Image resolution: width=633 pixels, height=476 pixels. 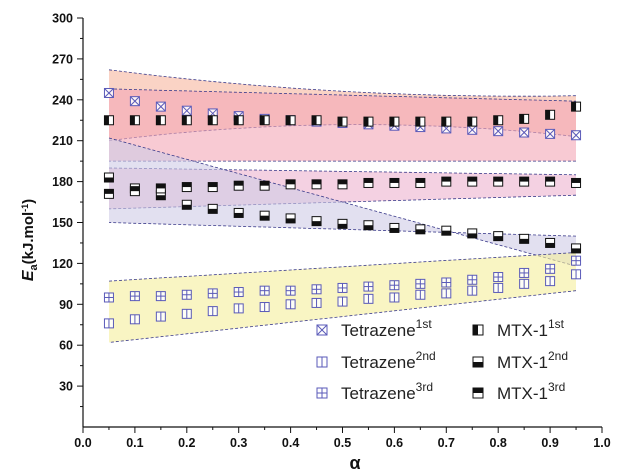 What do you see at coordinates (62, 19) in the screenshot?
I see `y-tick-label: 300` at bounding box center [62, 19].